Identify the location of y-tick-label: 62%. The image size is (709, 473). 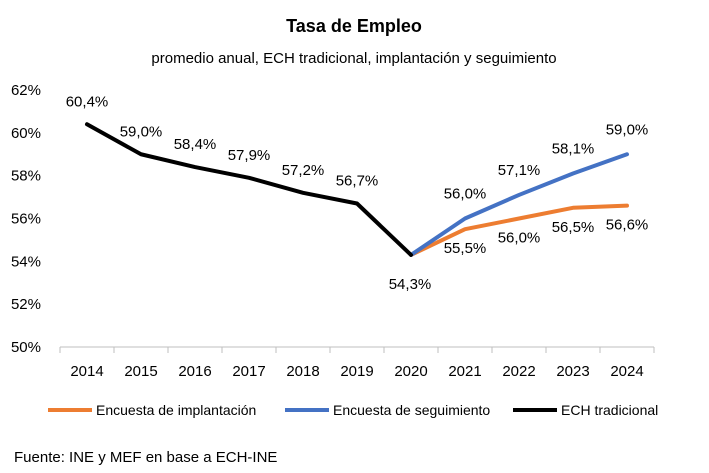
(26, 90).